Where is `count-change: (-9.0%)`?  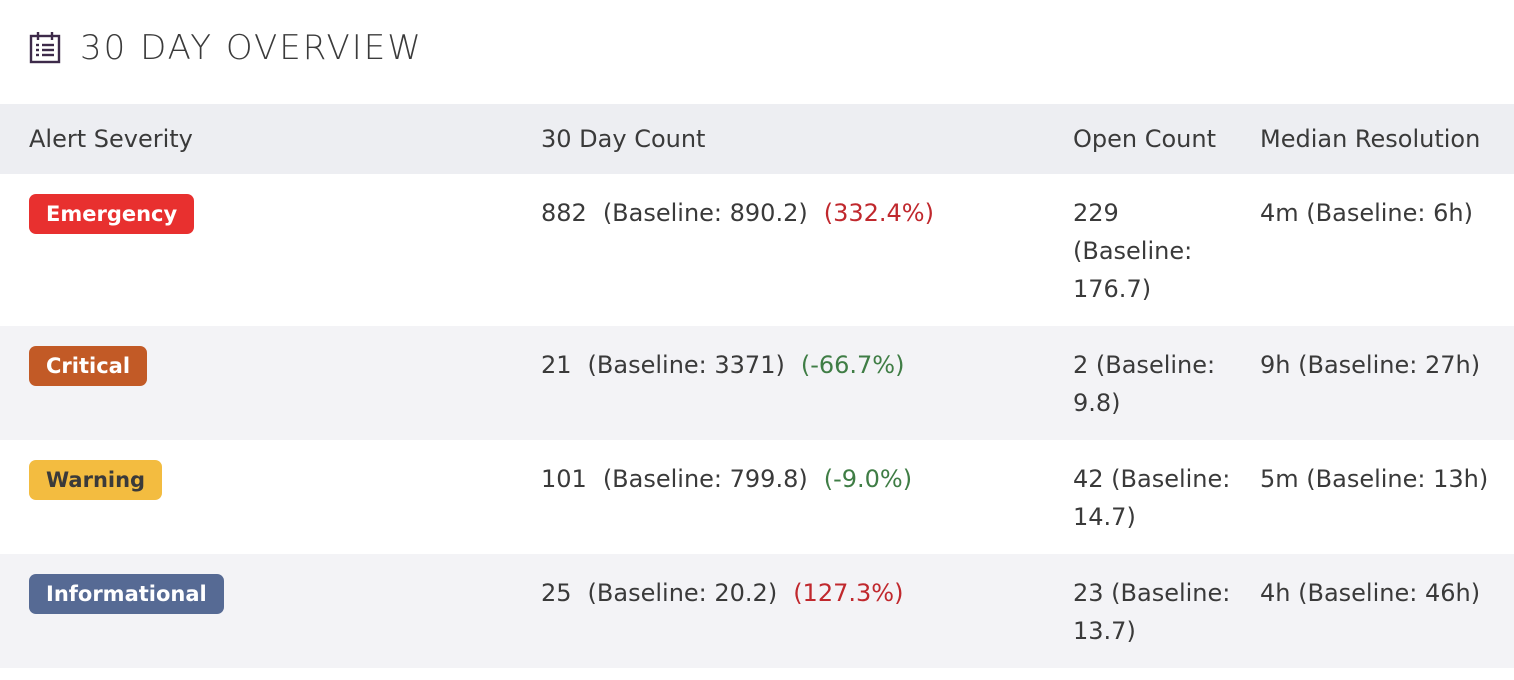
count-change: (-9.0%) is located at coordinates (868, 479).